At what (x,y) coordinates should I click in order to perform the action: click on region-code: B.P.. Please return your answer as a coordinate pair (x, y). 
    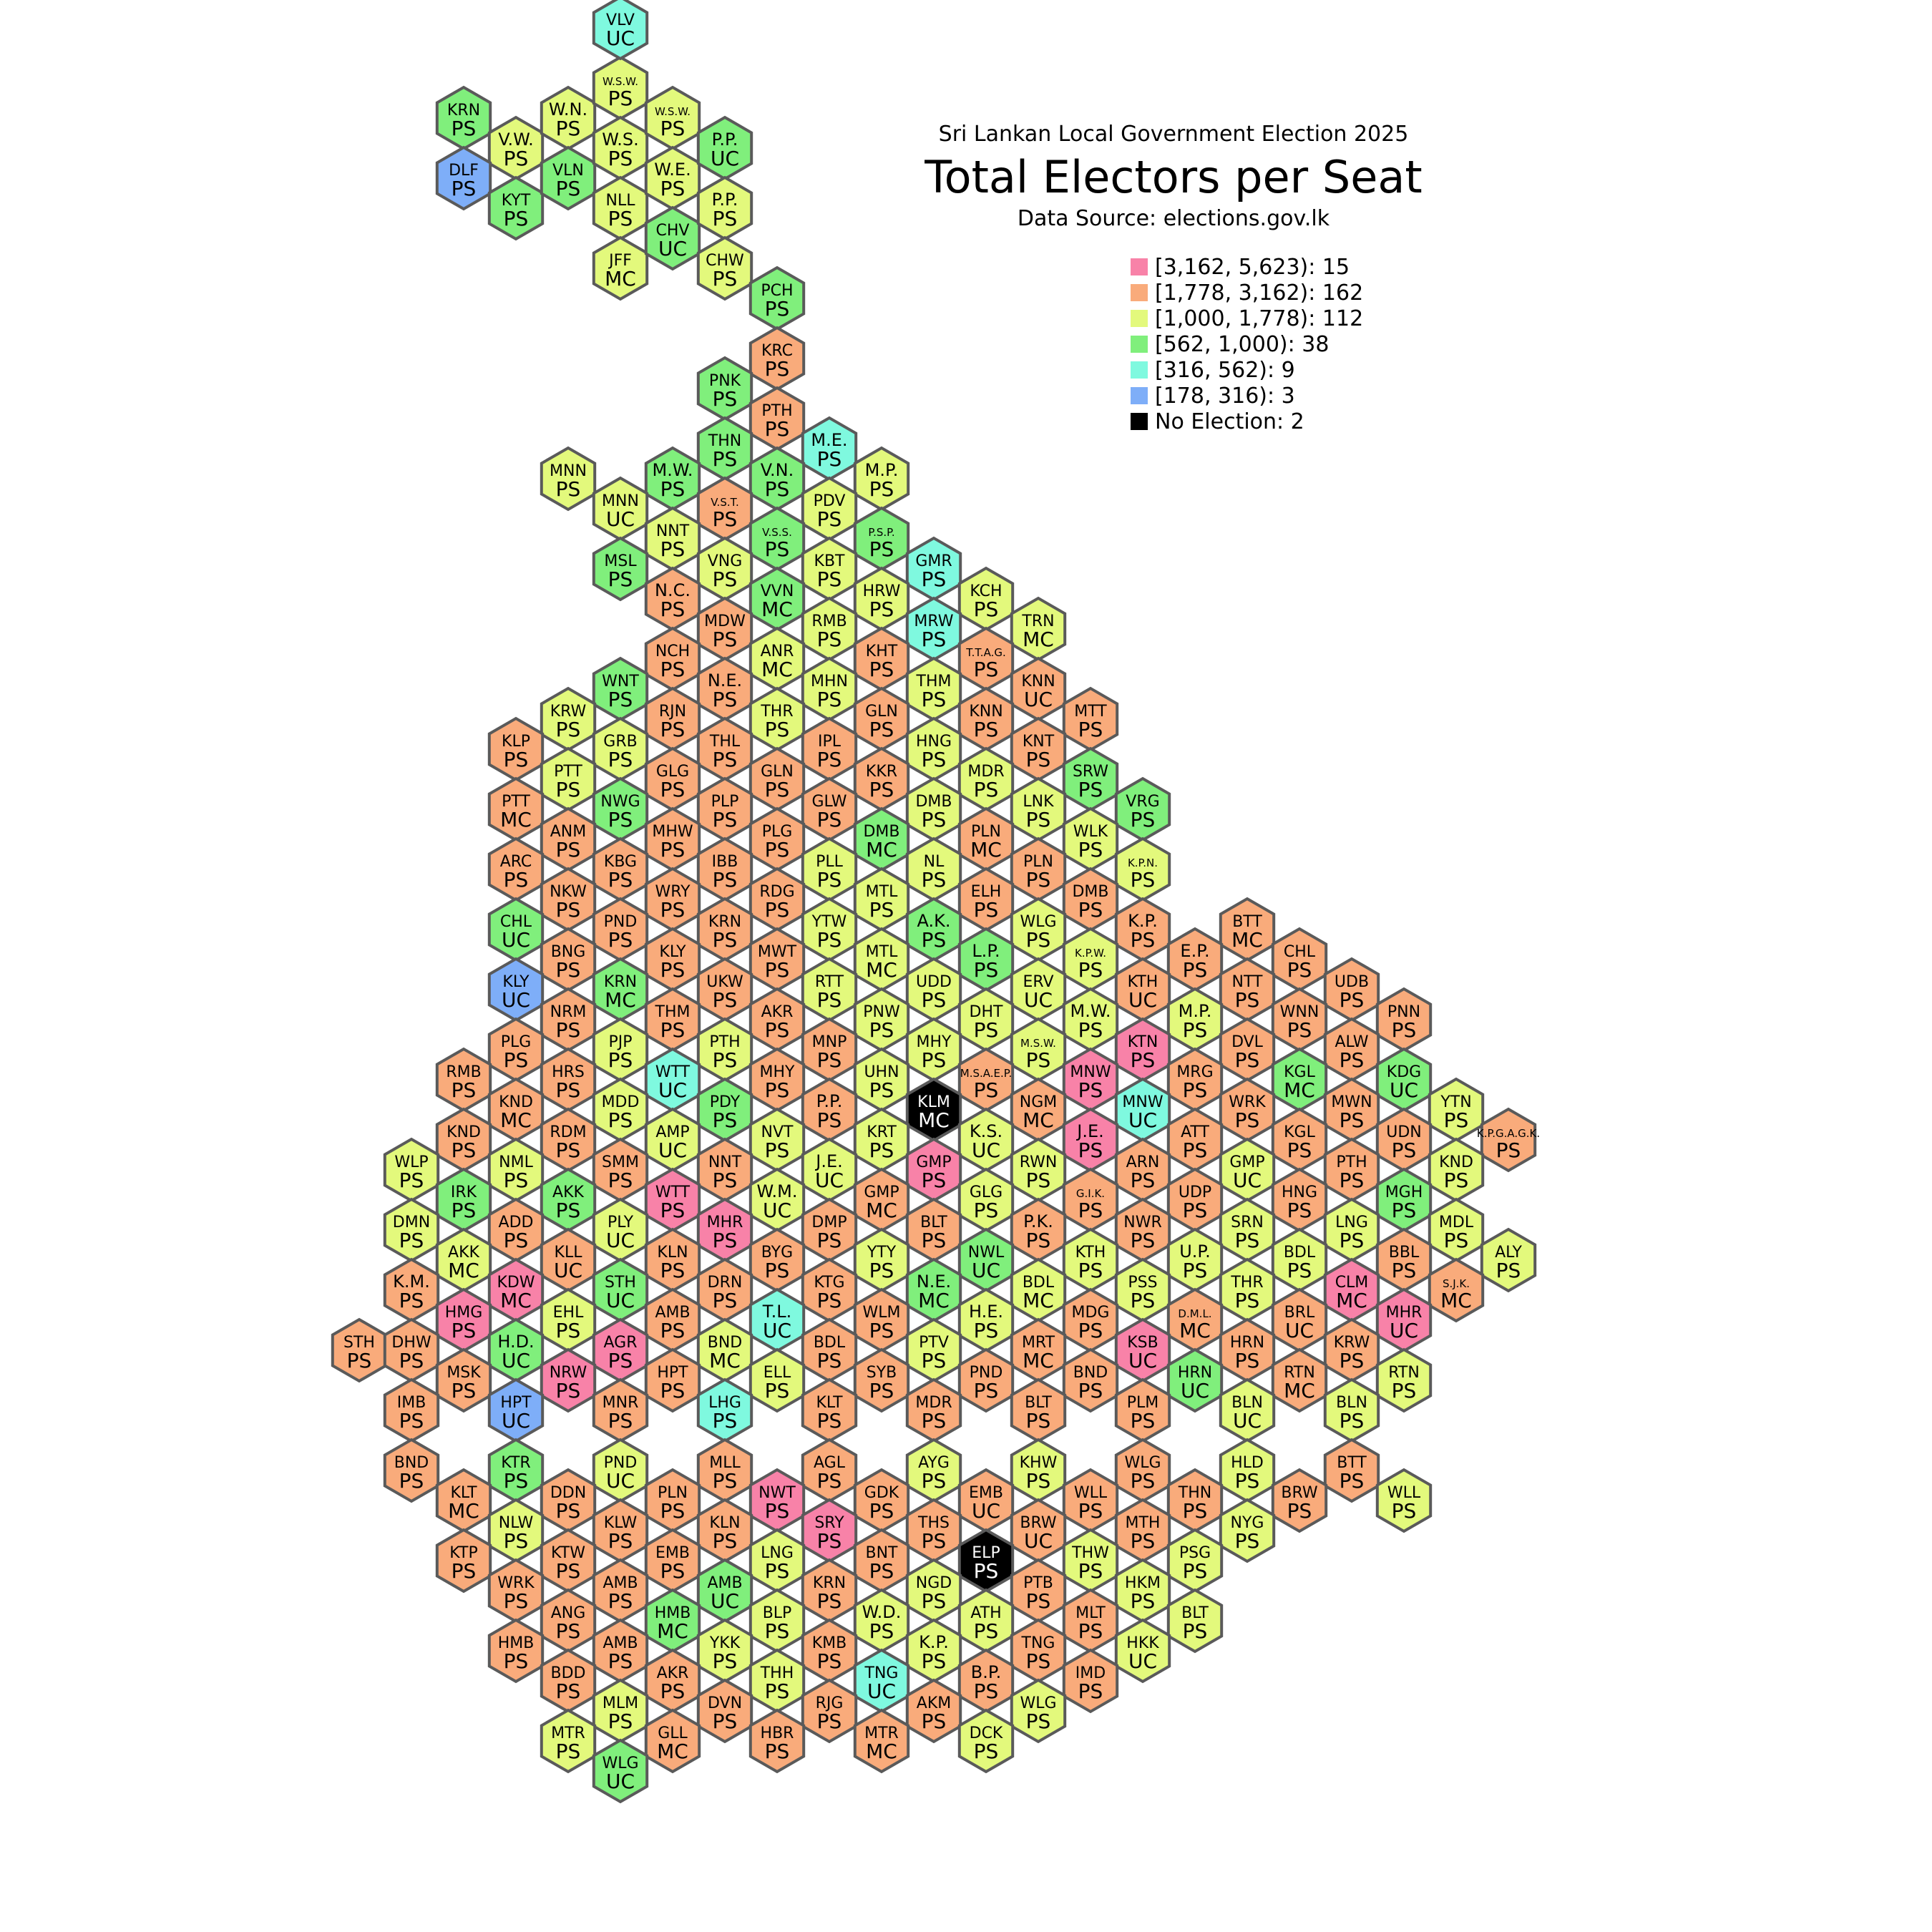
    Looking at the image, I should click on (986, 1672).